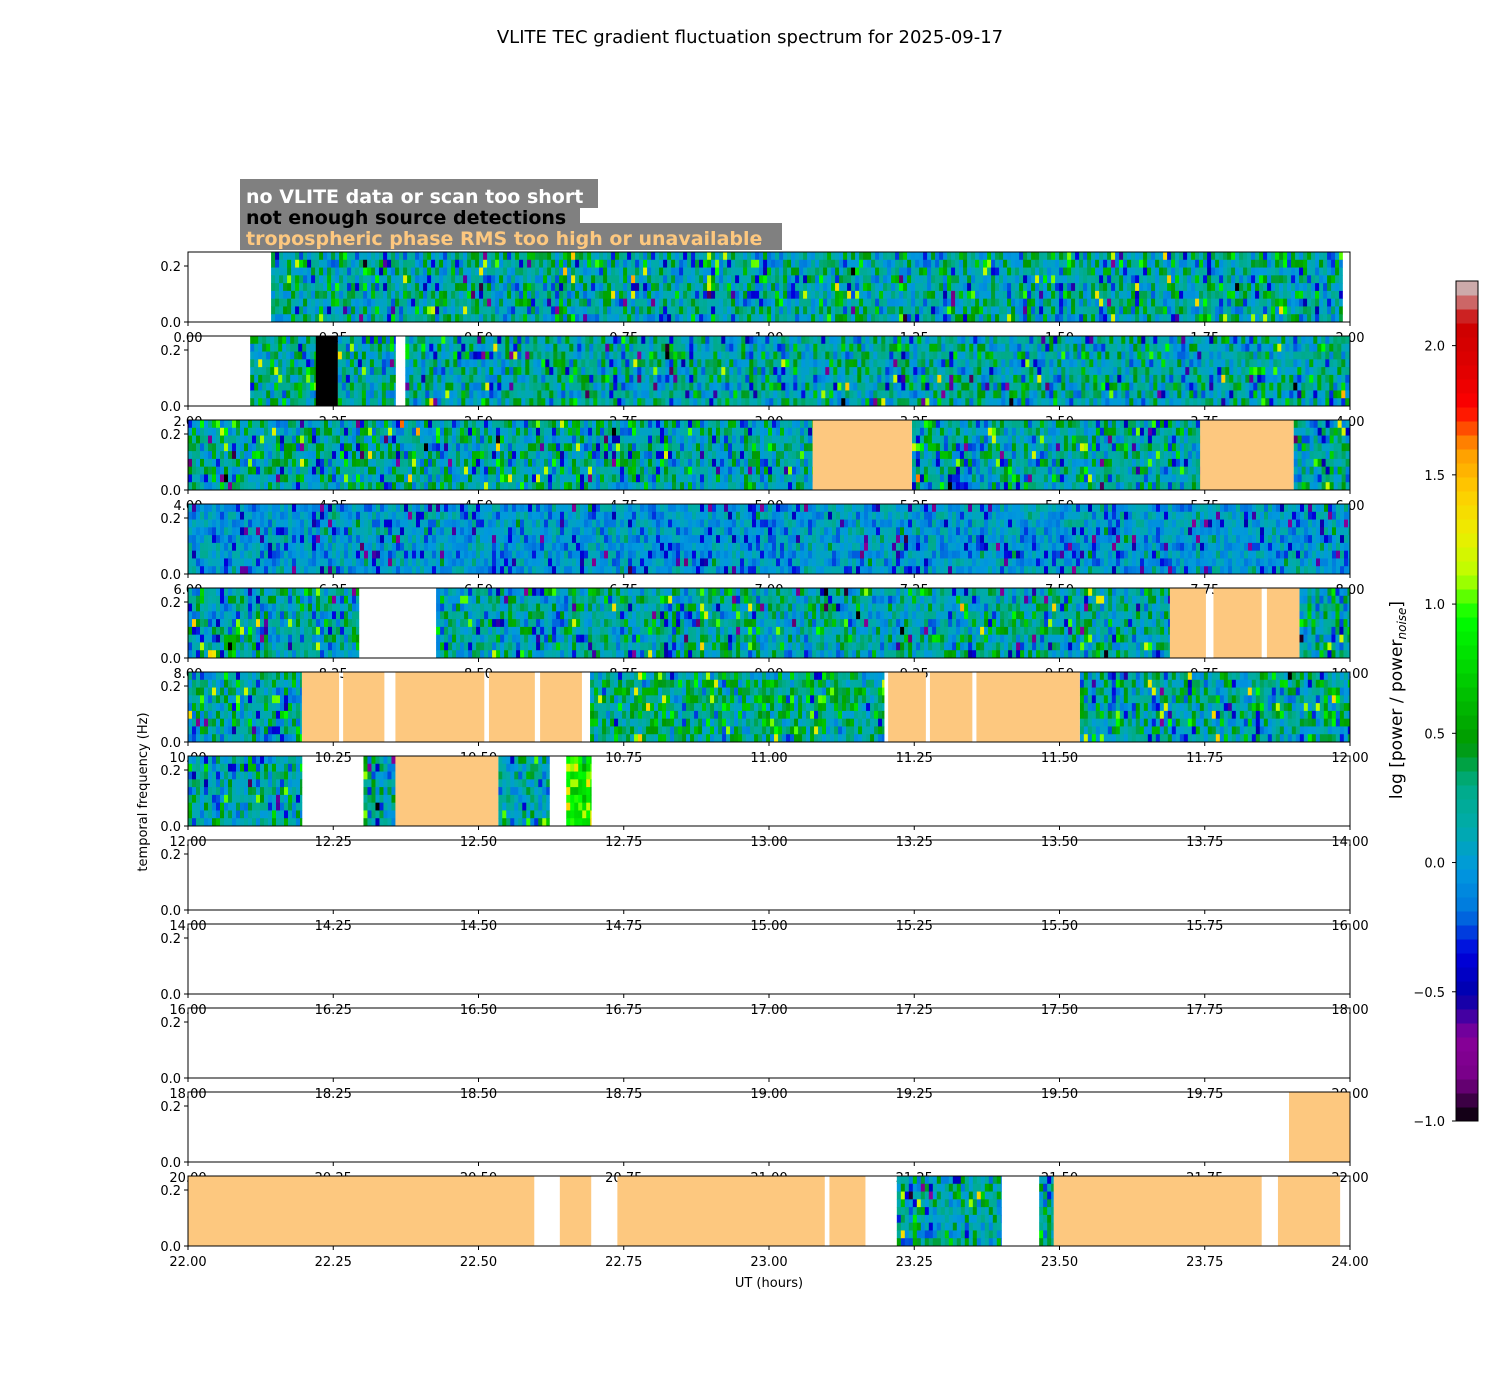 The width and height of the screenshot is (1500, 1400). I want to click on x-tick-label: 13.75, so click(1204, 842).